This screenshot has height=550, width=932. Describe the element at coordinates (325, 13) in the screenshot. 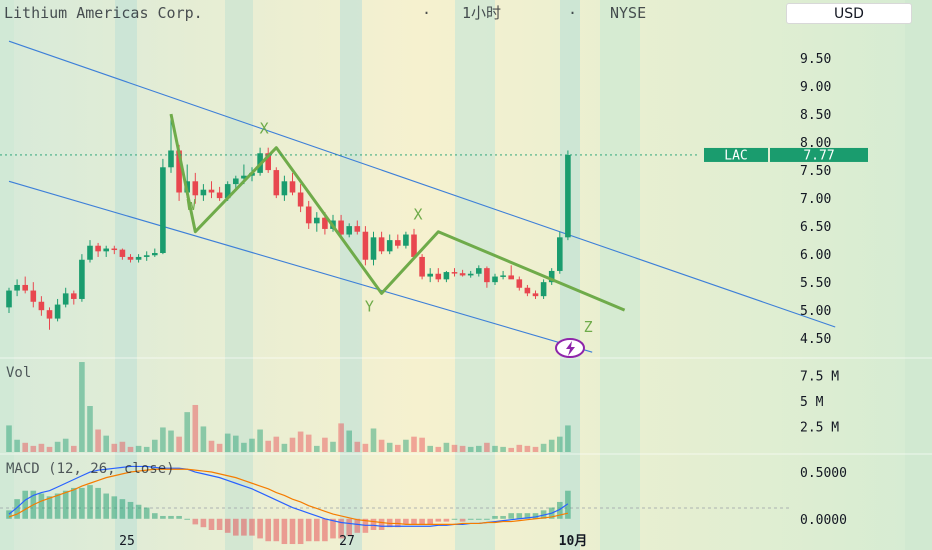

I see `chart-header: Lithium Americas Corp. · 1小时 · NYSE` at that location.